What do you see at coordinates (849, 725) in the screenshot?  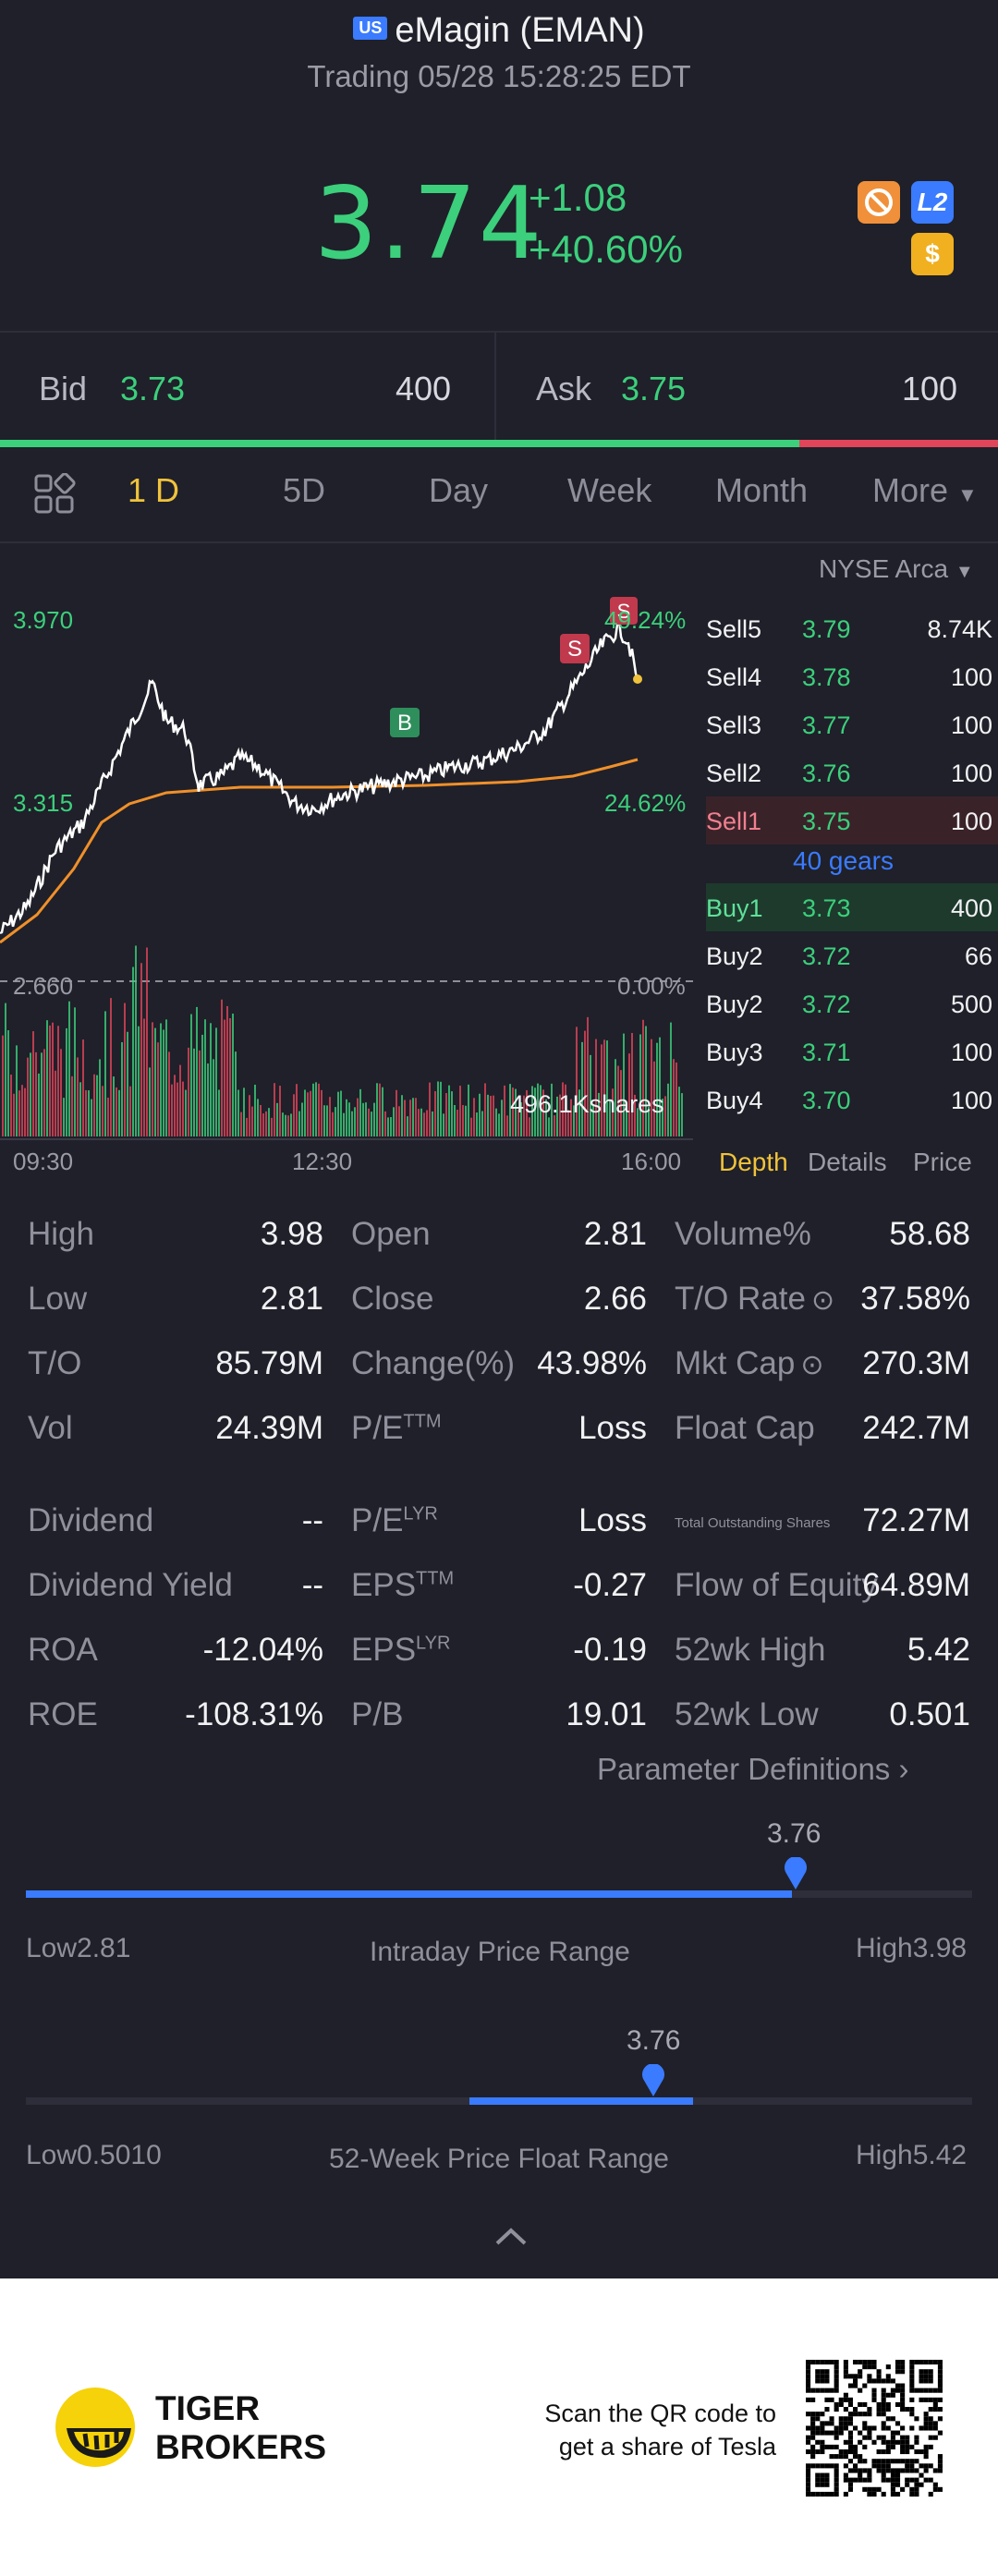 I see `order-book-sell-row: Sell3 3.77 100` at bounding box center [849, 725].